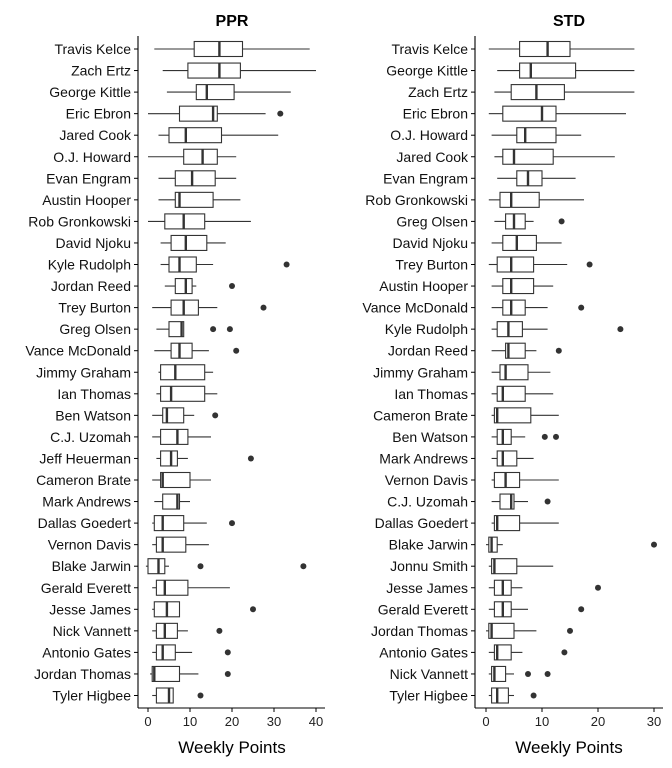 Image resolution: width=672 pixels, height=768 pixels. Describe the element at coordinates (431, 394) in the screenshot. I see `y-tick-label: Ian Thomas` at that location.